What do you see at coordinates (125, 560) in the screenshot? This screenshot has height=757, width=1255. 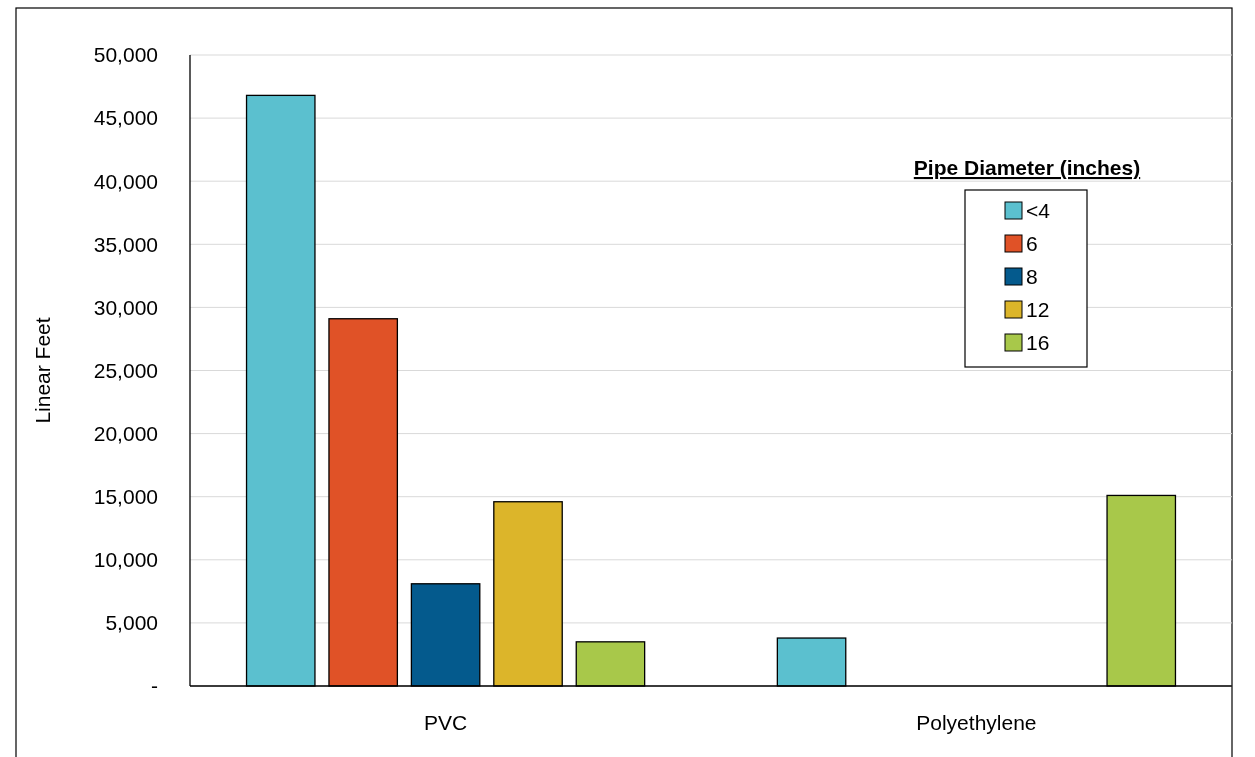 I see `y-tick-label: 10,000` at bounding box center [125, 560].